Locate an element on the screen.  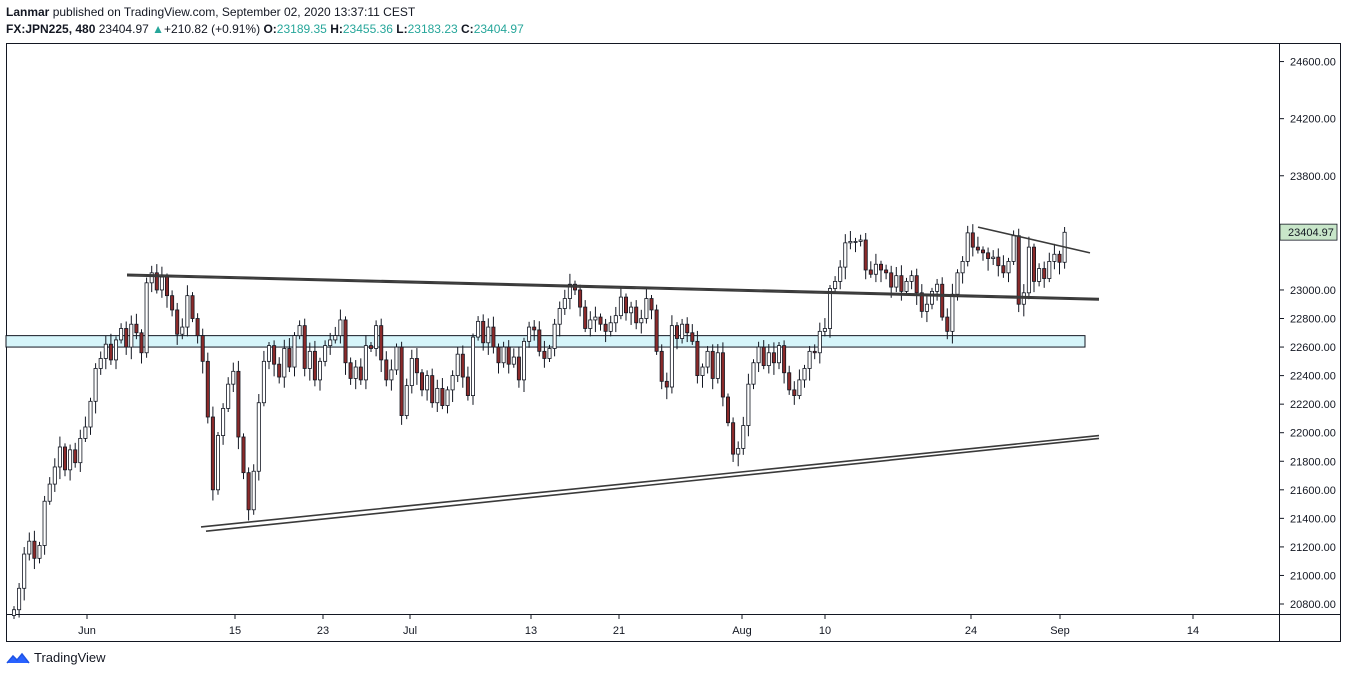
x-tick-label: 10 is located at coordinates (825, 631).